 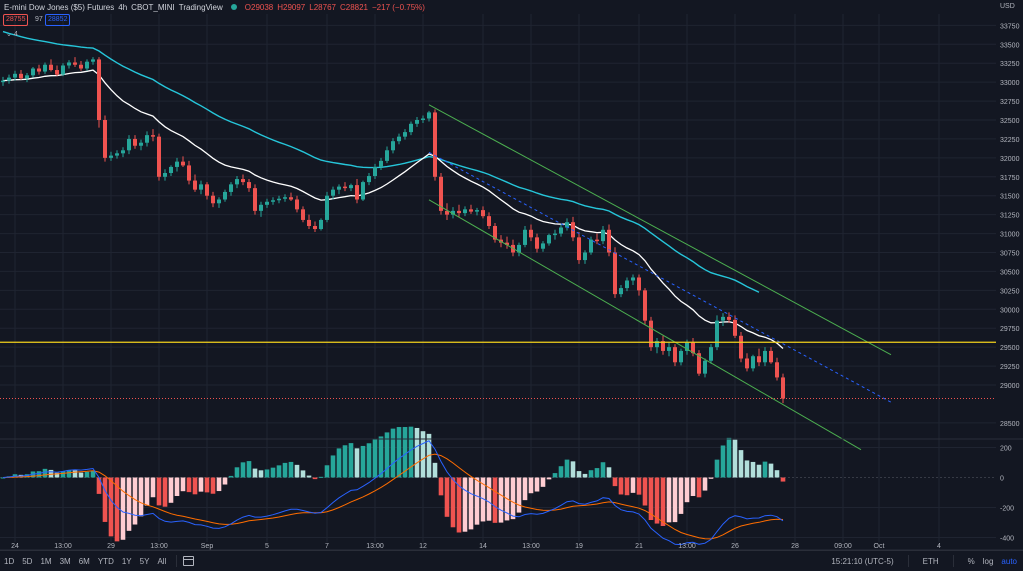 What do you see at coordinates (9, 561) in the screenshot?
I see `tf-1d: 1D` at bounding box center [9, 561].